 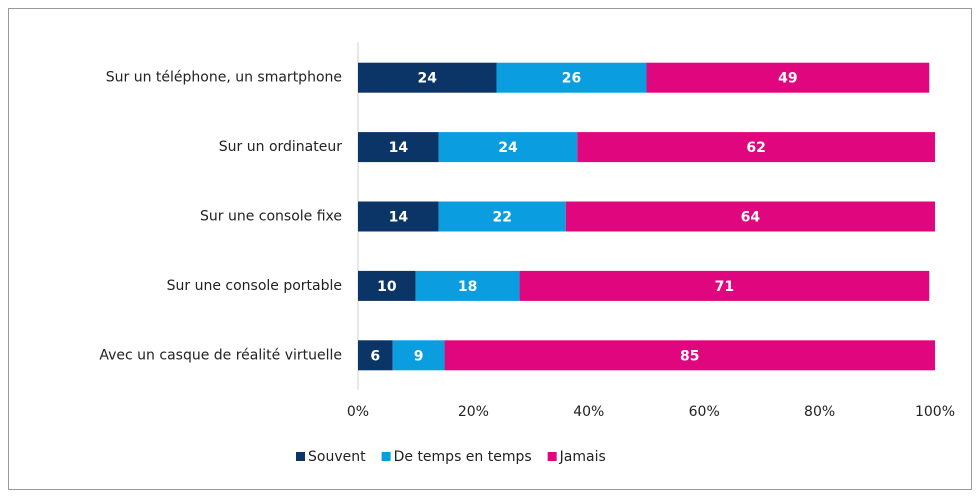 What do you see at coordinates (358, 412) in the screenshot?
I see `x-tick-label: 0%` at bounding box center [358, 412].